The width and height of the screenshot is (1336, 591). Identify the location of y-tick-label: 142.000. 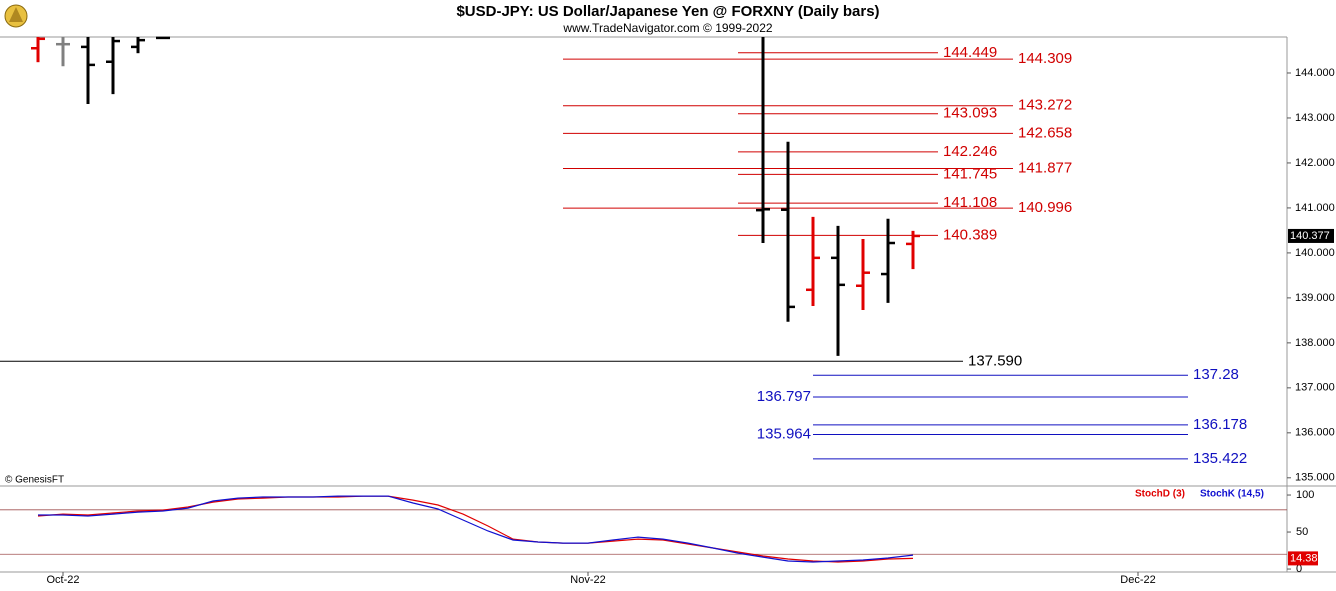
(1315, 163).